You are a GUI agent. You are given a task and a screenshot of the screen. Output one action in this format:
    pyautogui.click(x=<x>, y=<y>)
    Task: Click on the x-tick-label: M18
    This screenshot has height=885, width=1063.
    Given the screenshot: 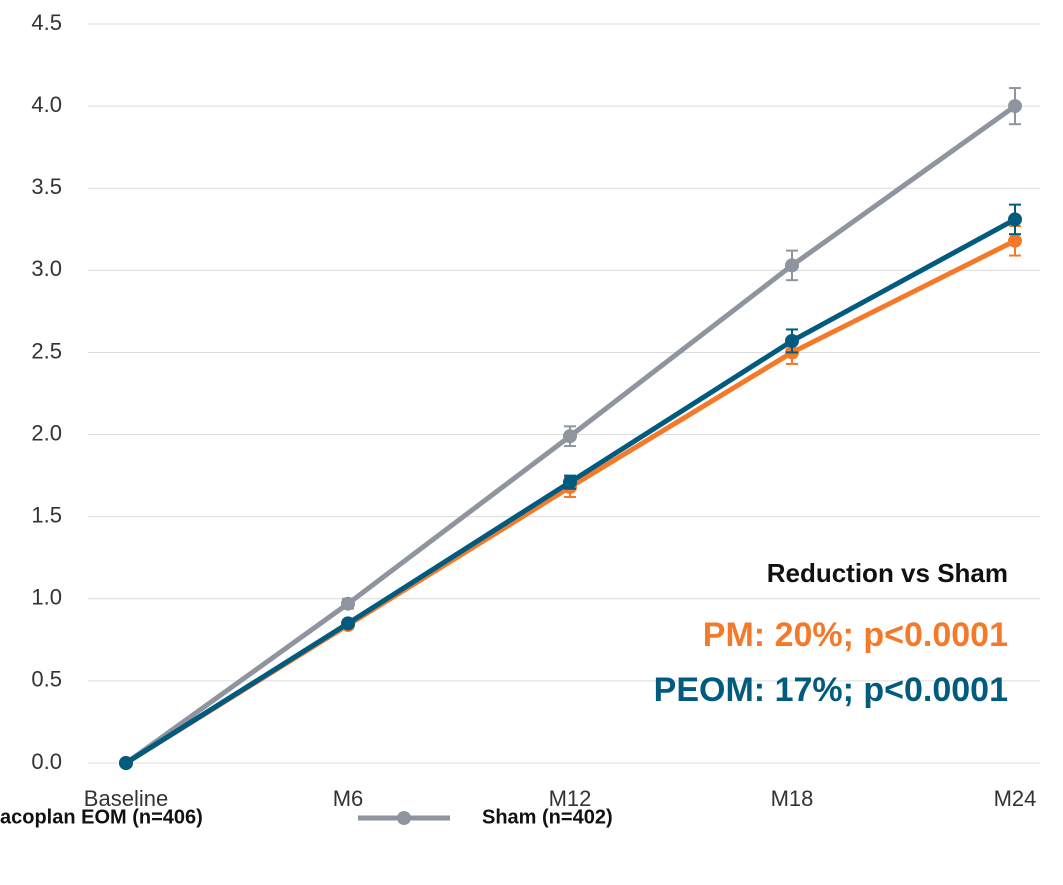 What is the action you would take?
    pyautogui.click(x=792, y=798)
    